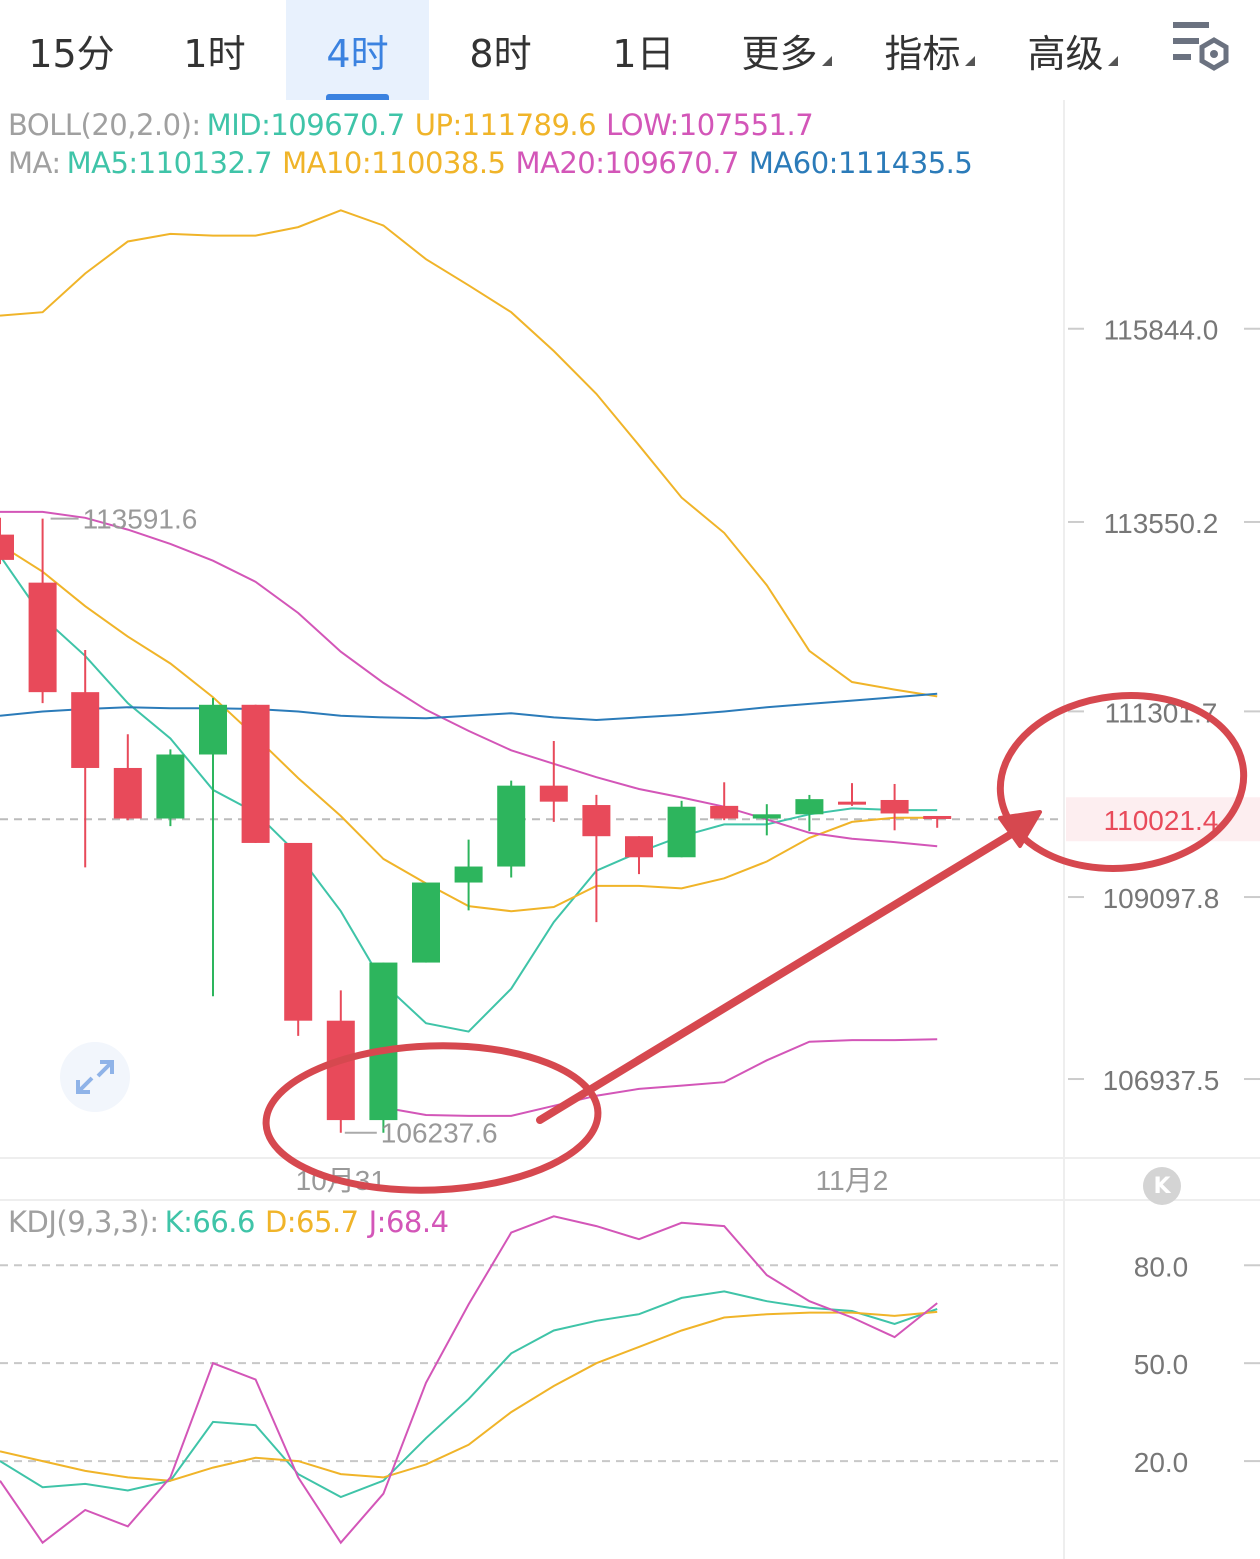 Image resolution: width=1260 pixels, height=1559 pixels. I want to click on tab-4h: 4时, so click(357, 50).